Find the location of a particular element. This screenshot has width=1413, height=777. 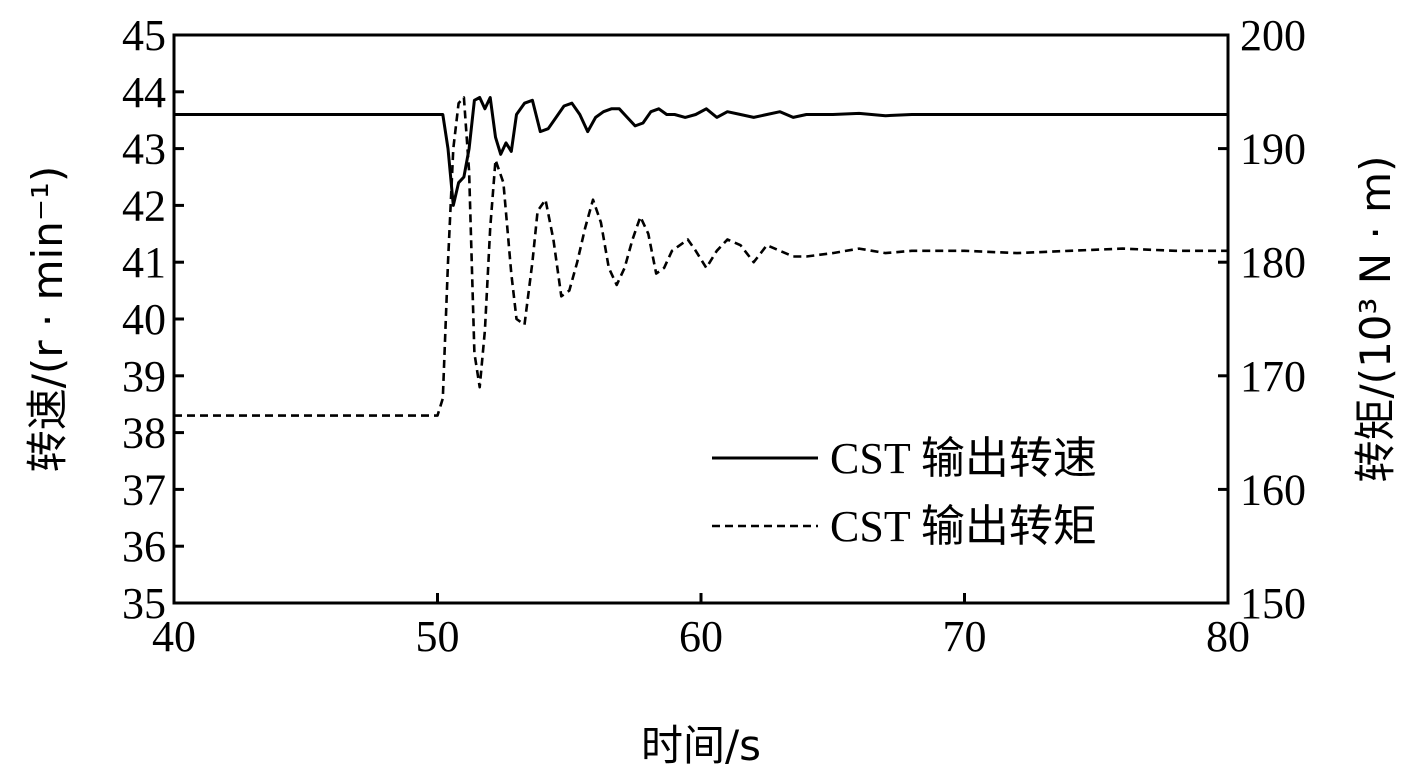

y-left-tick-label: 45 is located at coordinates (144, 35).